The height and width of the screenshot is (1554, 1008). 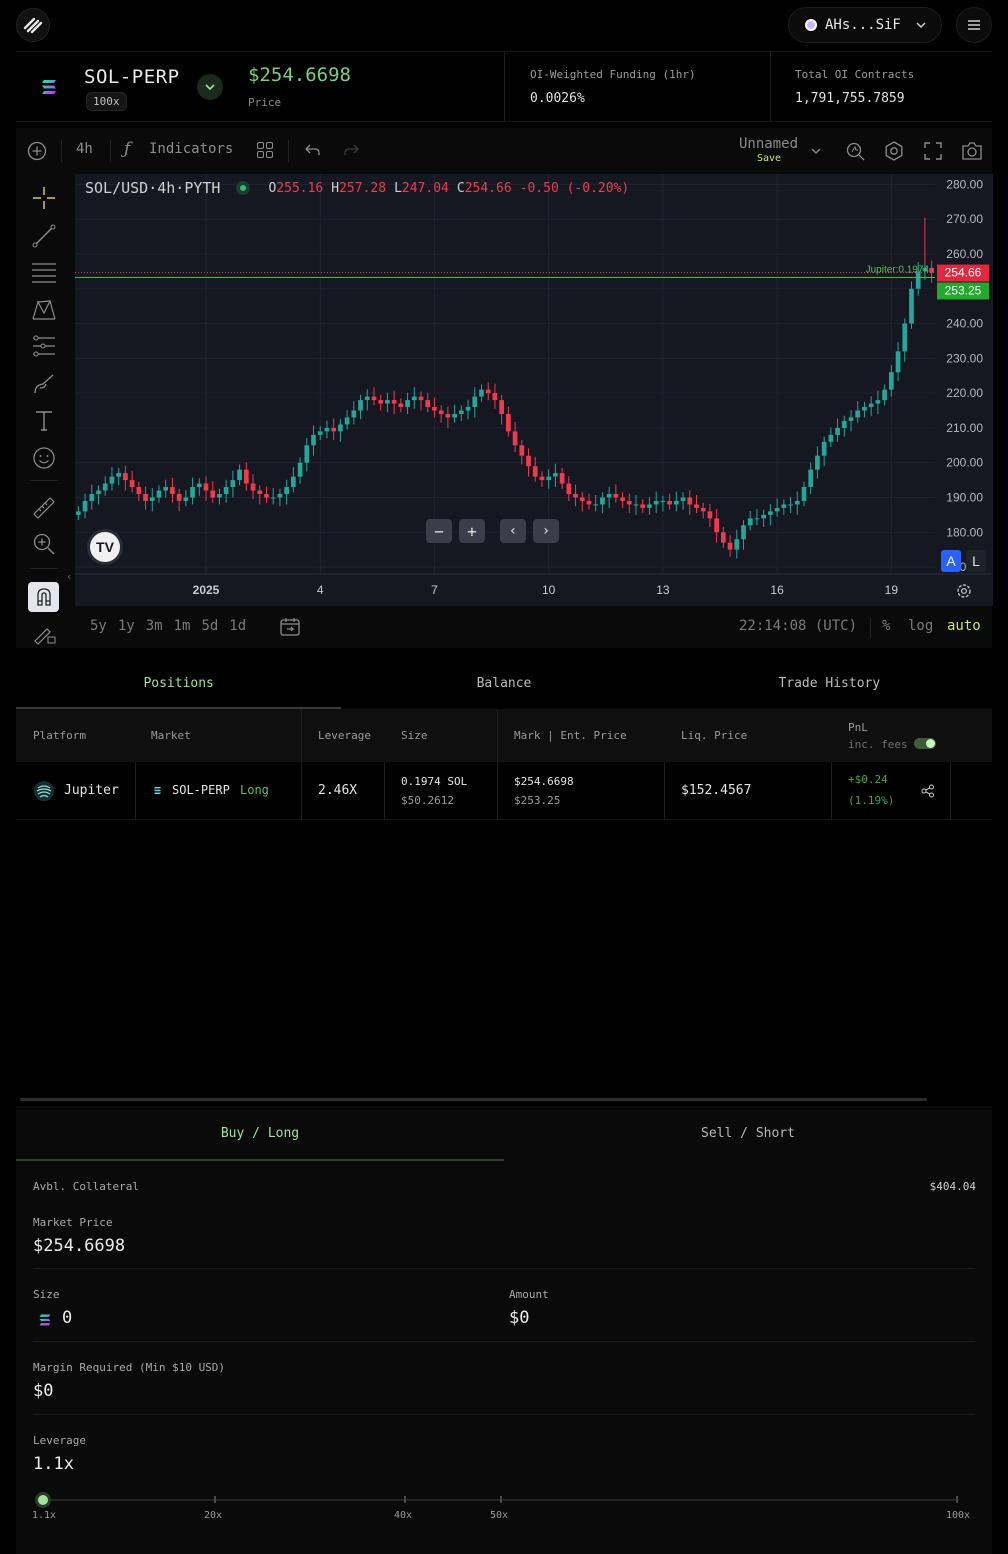 What do you see at coordinates (44, 384) in the screenshot?
I see `brush-icon` at bounding box center [44, 384].